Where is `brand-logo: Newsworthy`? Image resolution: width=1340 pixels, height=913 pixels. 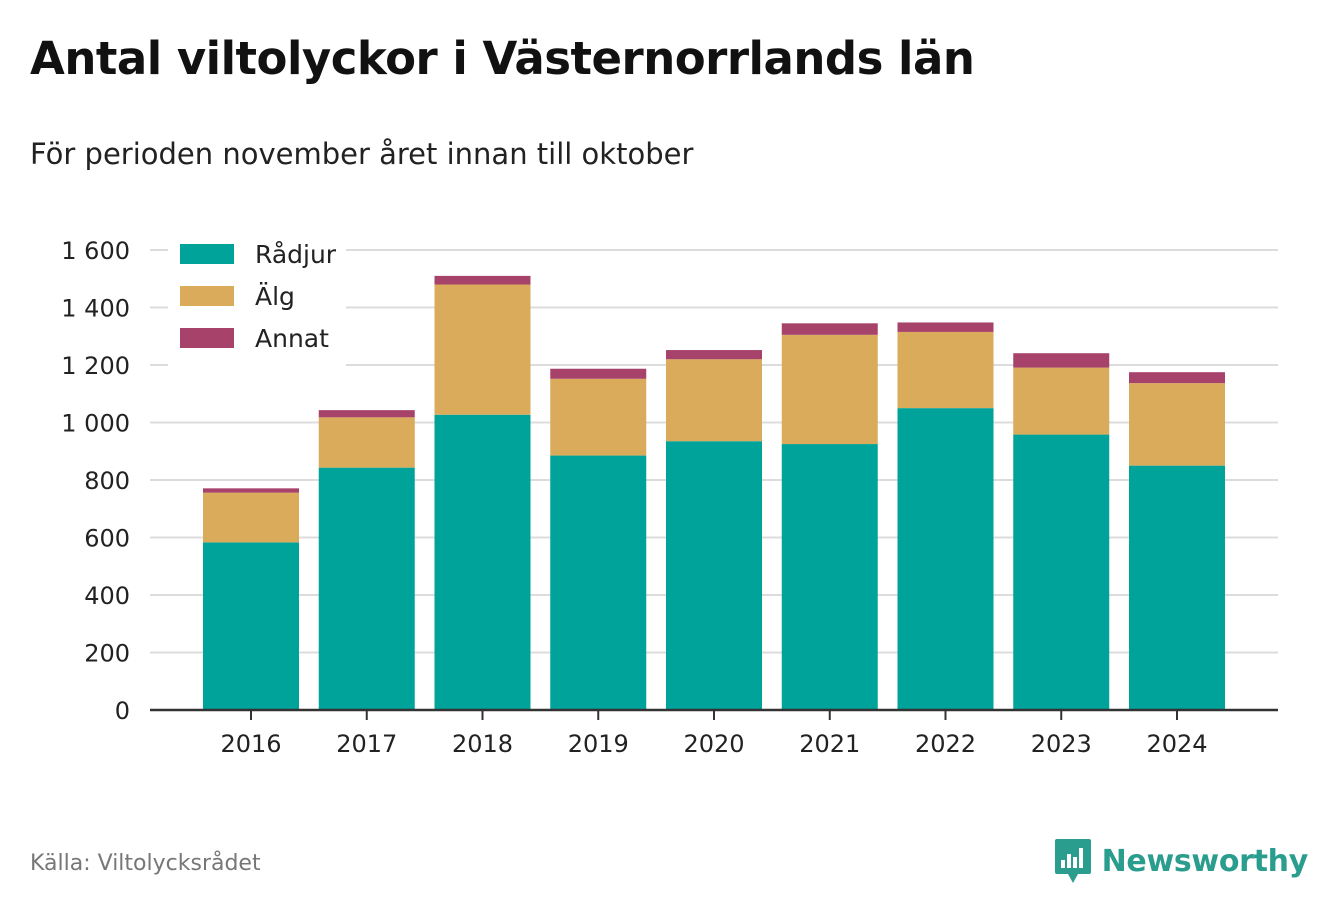
brand-logo: Newsworthy is located at coordinates (1181, 861).